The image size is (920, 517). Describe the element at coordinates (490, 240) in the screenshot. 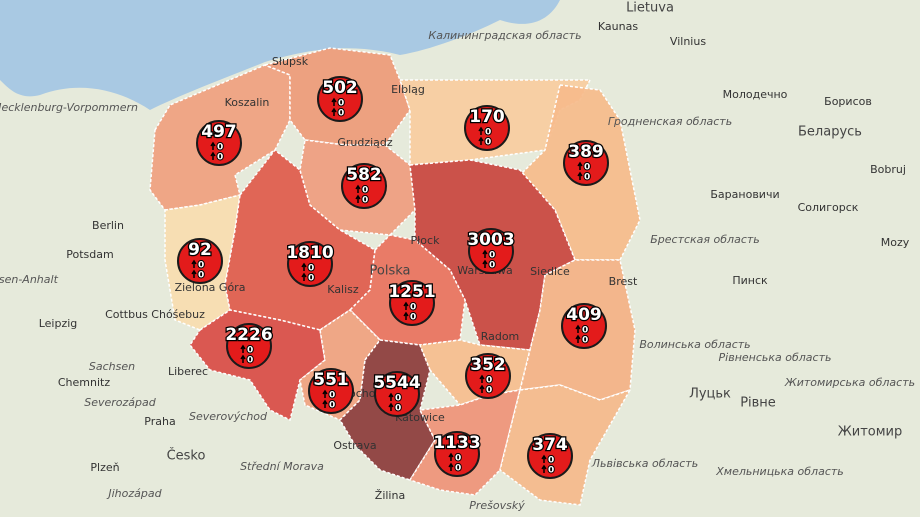

I see `case-count: 3003` at that location.